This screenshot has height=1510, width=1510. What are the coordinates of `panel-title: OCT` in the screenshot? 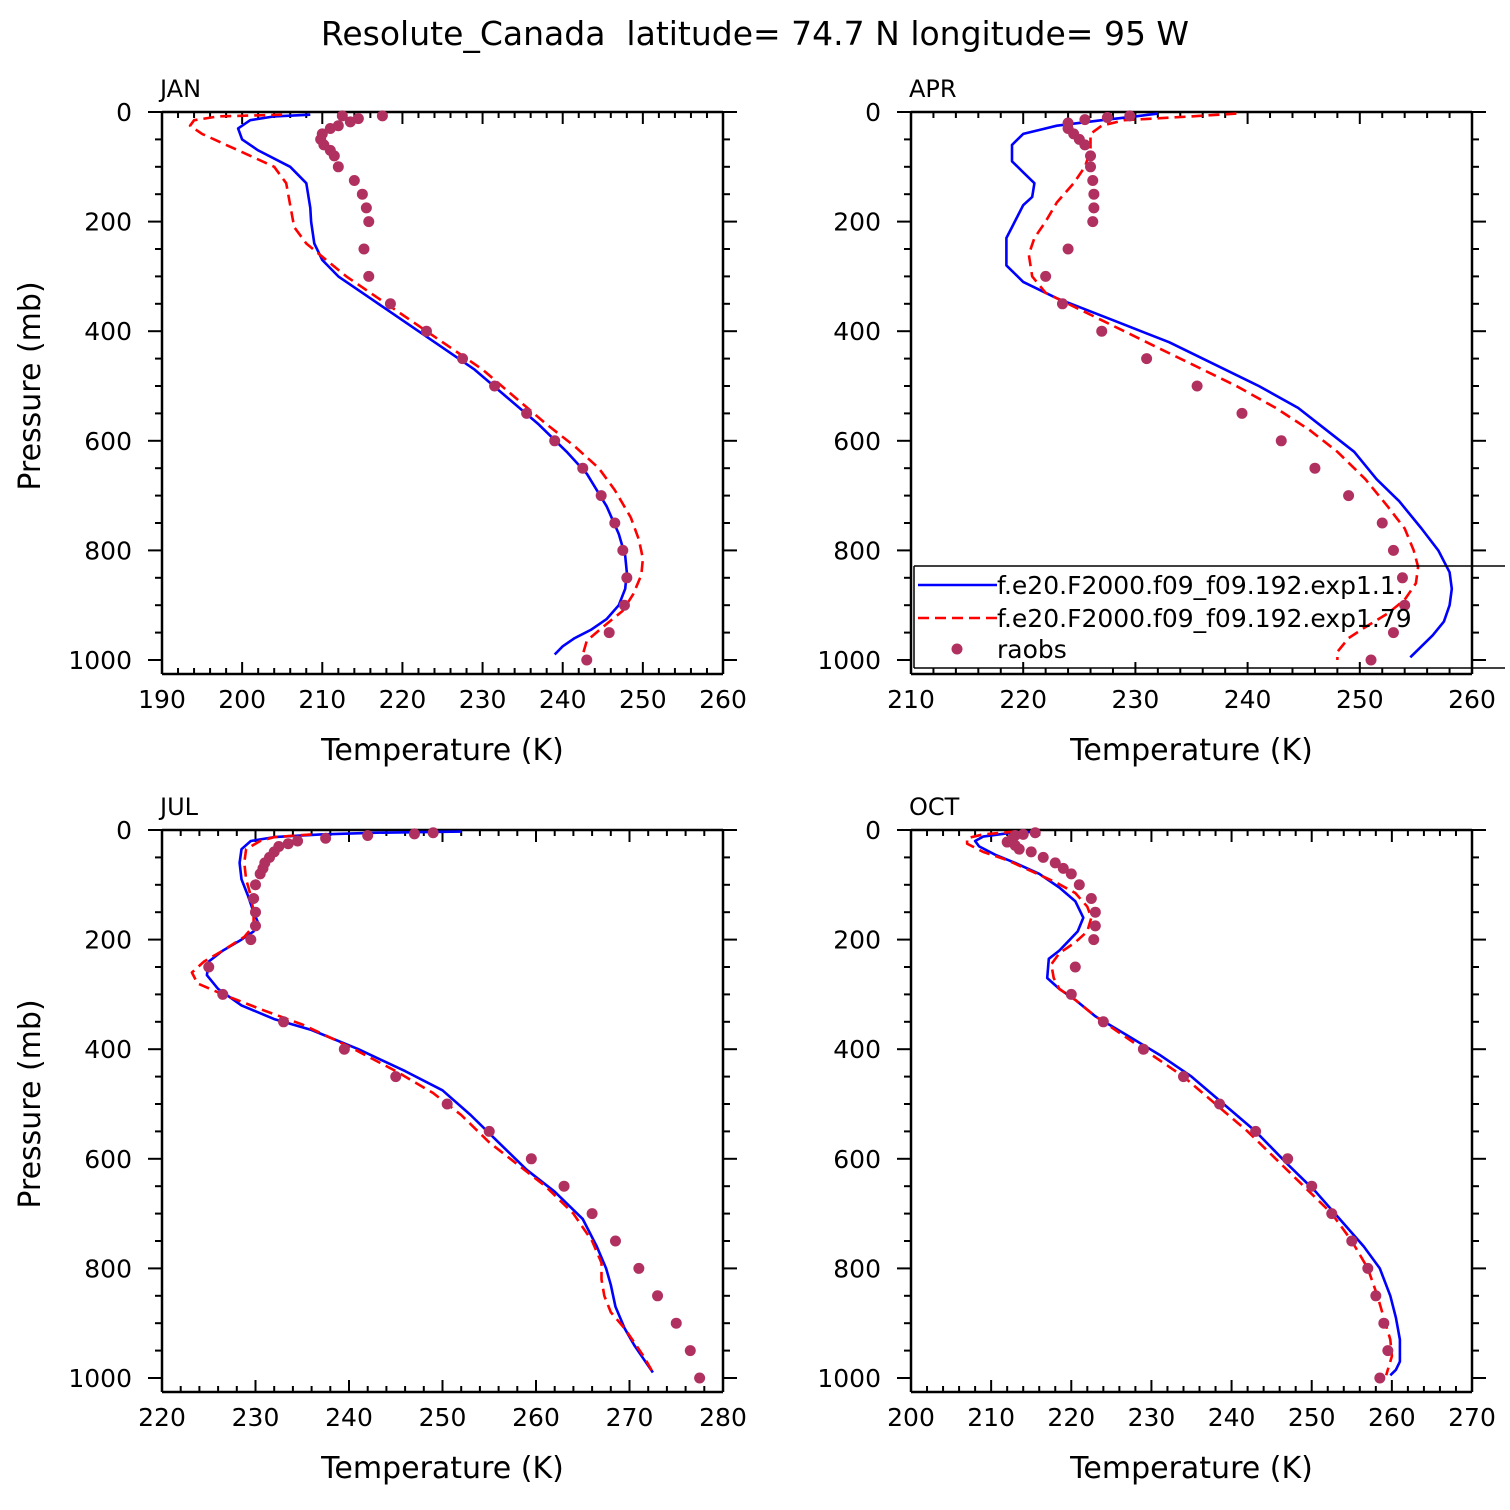 It's located at (934, 807).